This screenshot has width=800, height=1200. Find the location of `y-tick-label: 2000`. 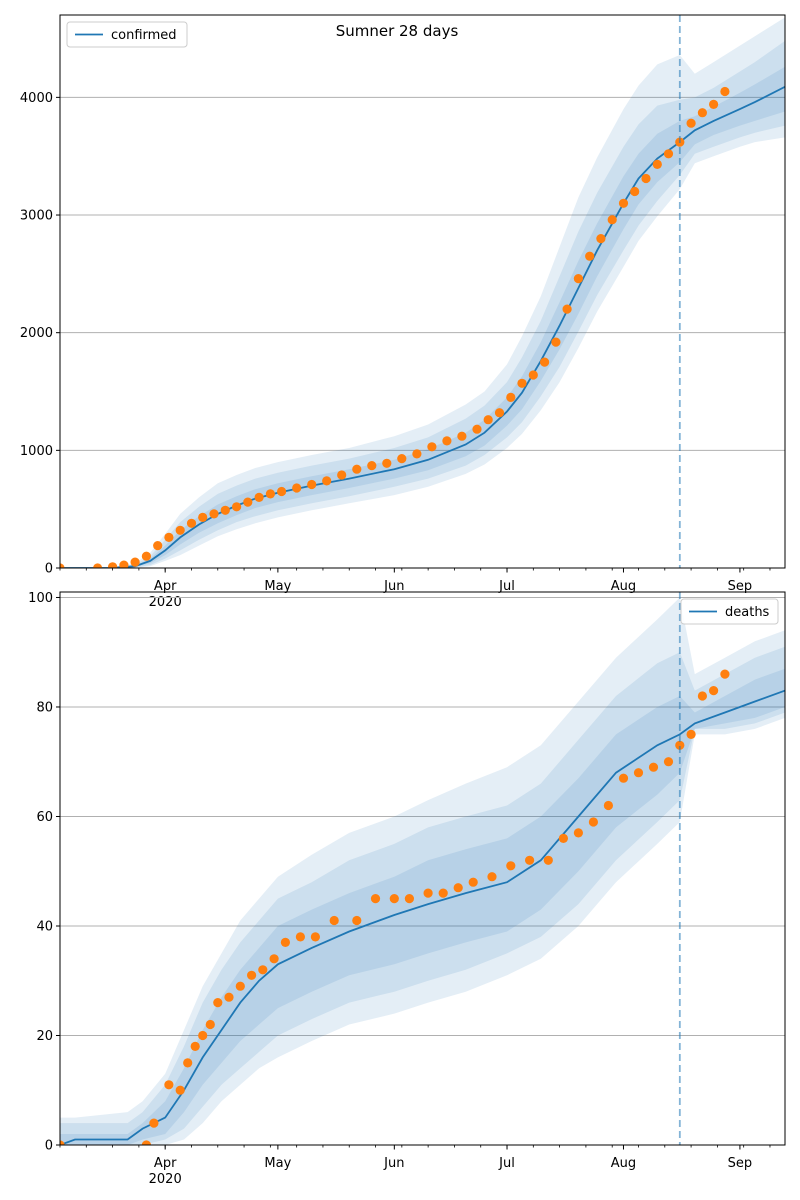

y-tick-label: 2000 is located at coordinates (36, 333).